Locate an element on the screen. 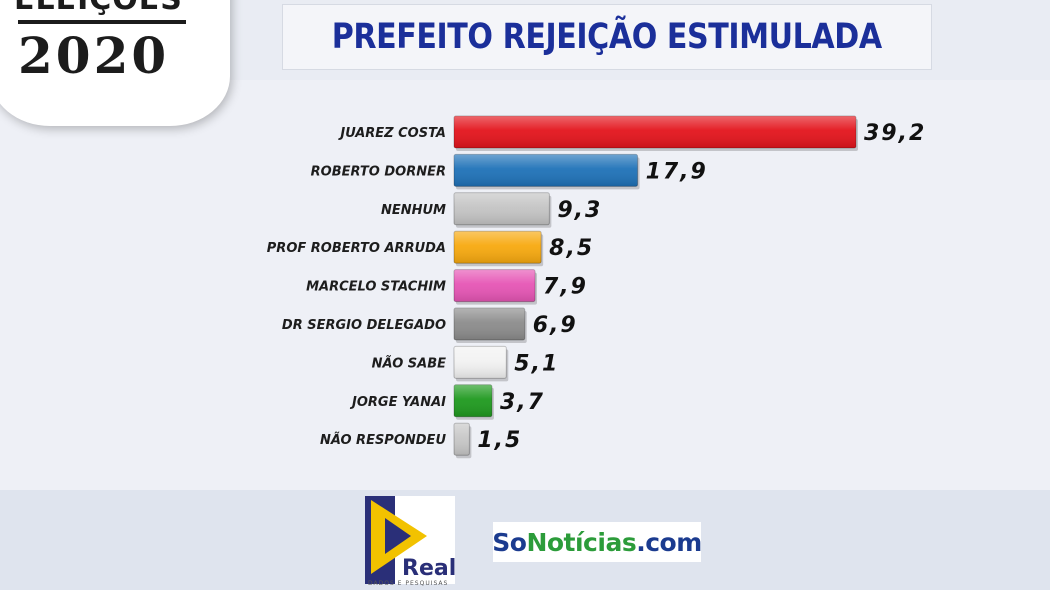 The width and height of the screenshot is (1050, 590). category-label: NÃO SABE is located at coordinates (409, 363).